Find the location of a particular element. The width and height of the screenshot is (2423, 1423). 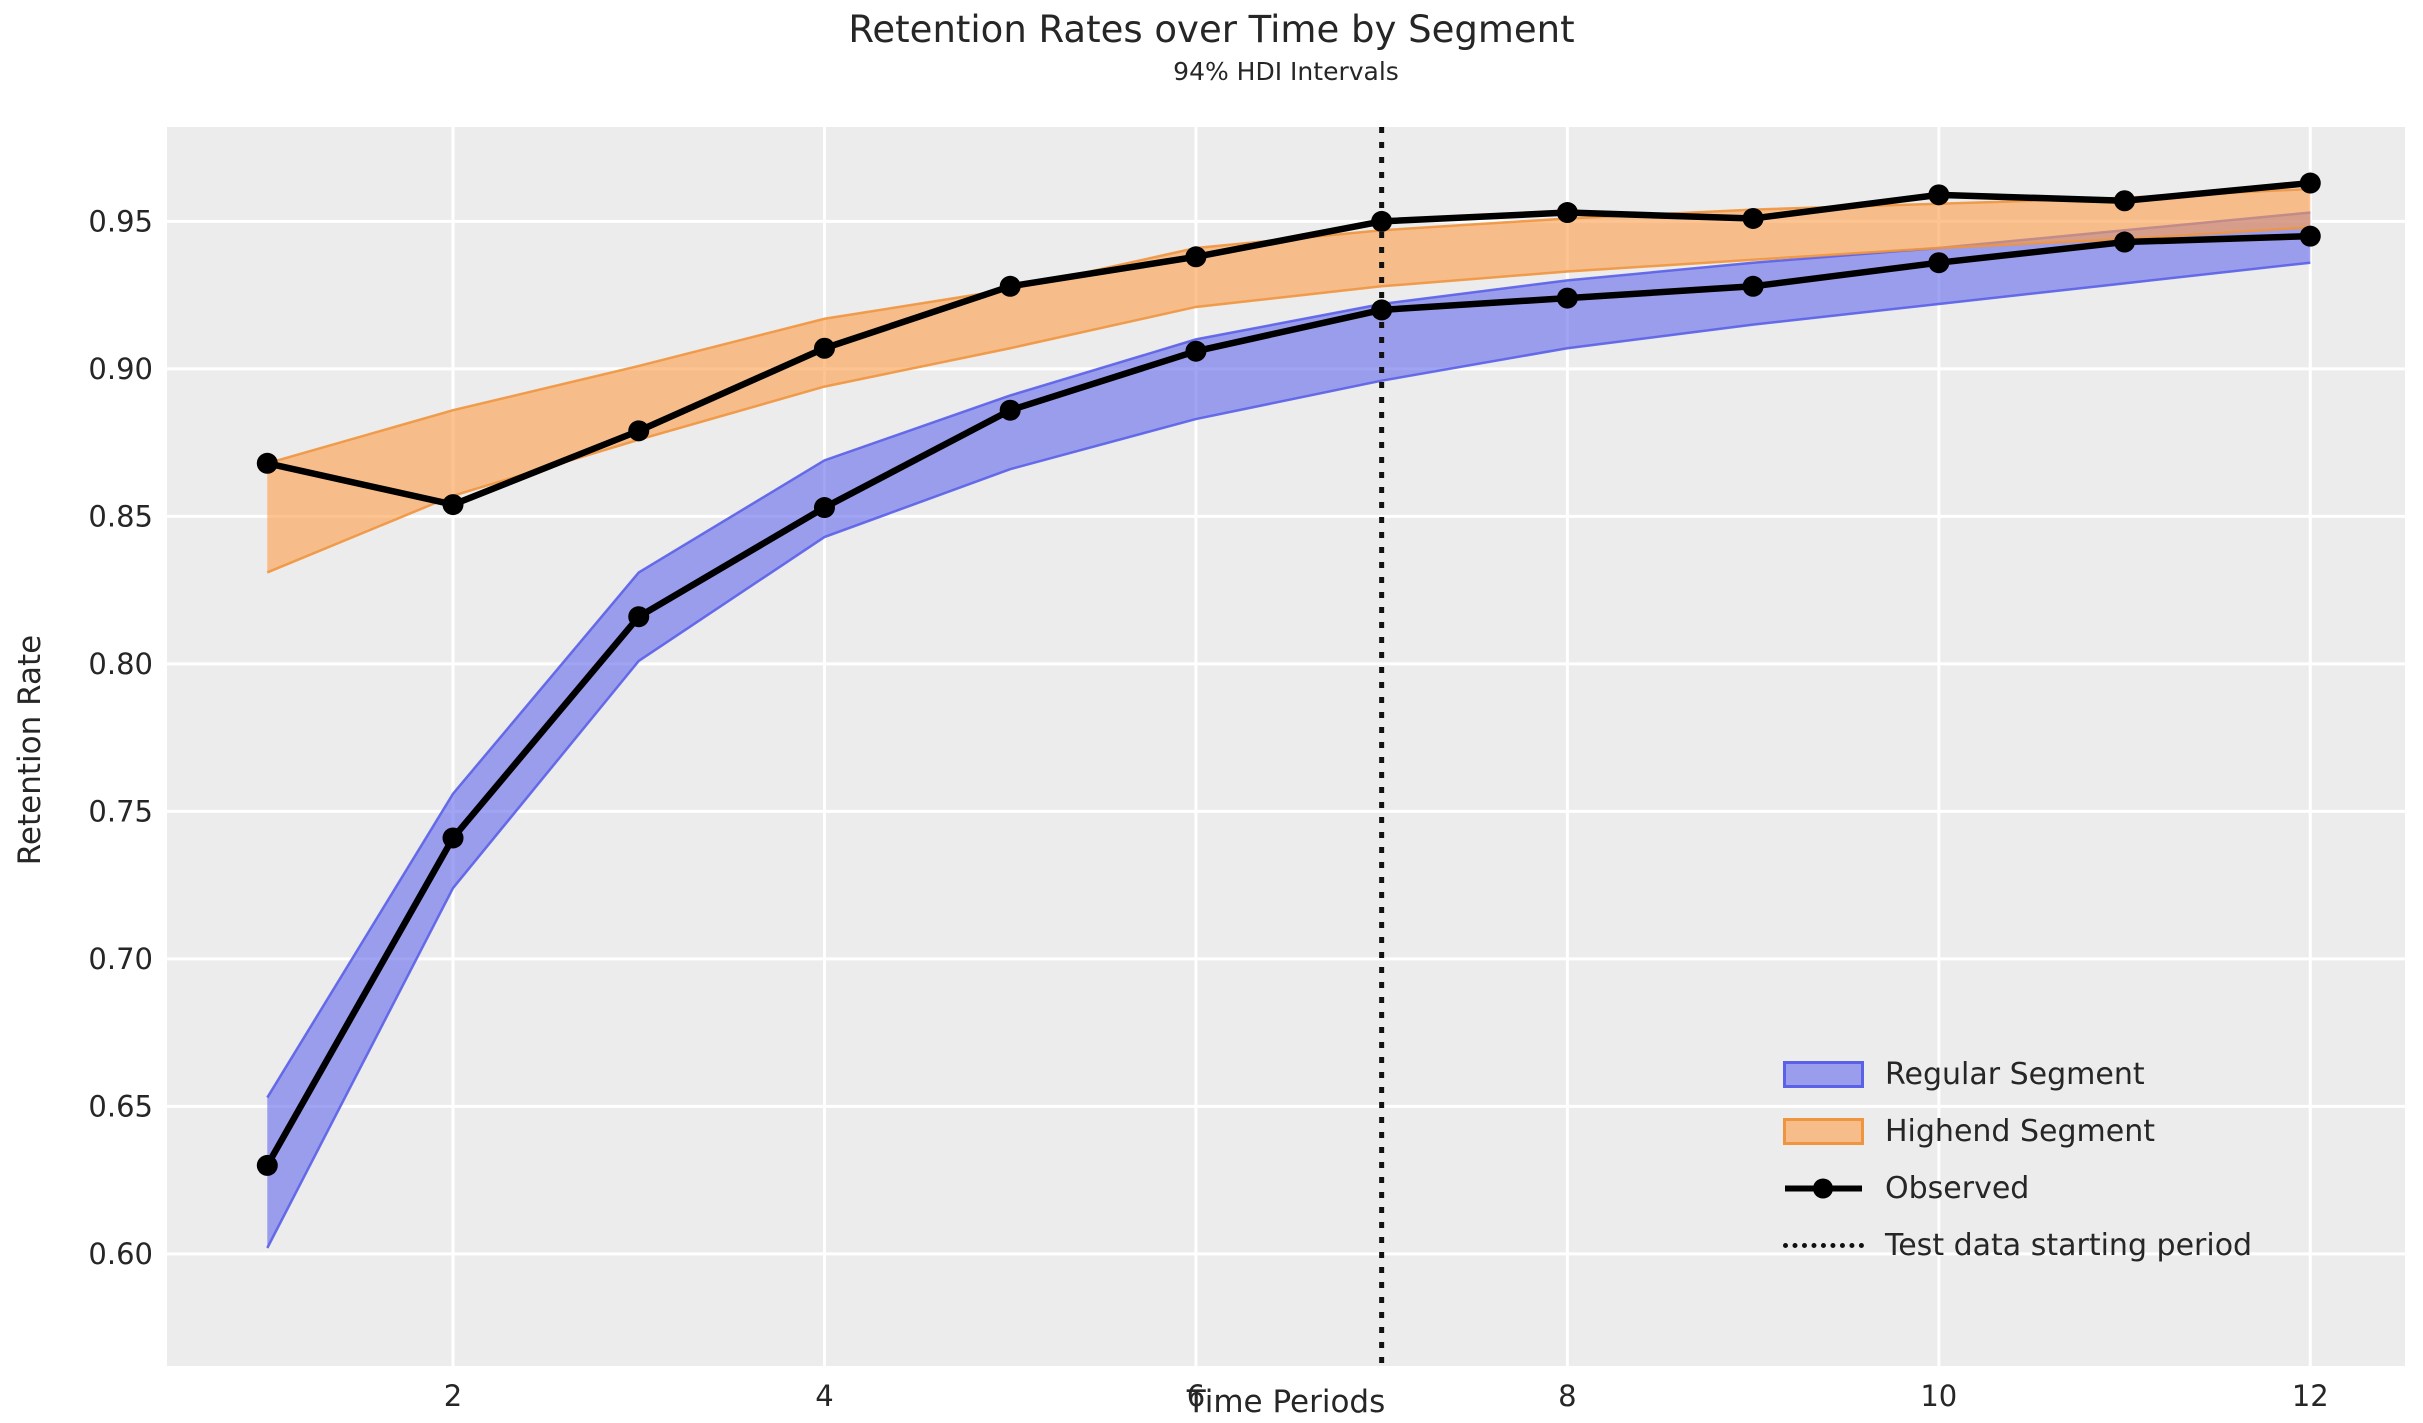

x-tick-label-2: 2 is located at coordinates (453, 1396).